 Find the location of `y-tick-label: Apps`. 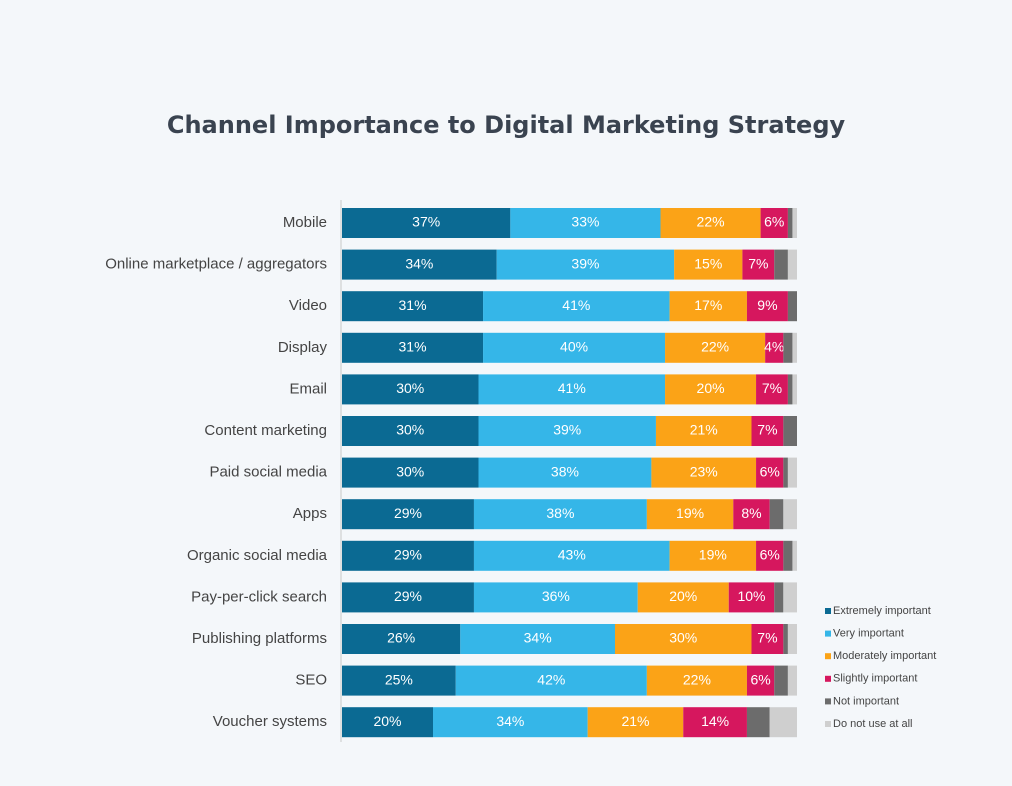

y-tick-label: Apps is located at coordinates (310, 513).